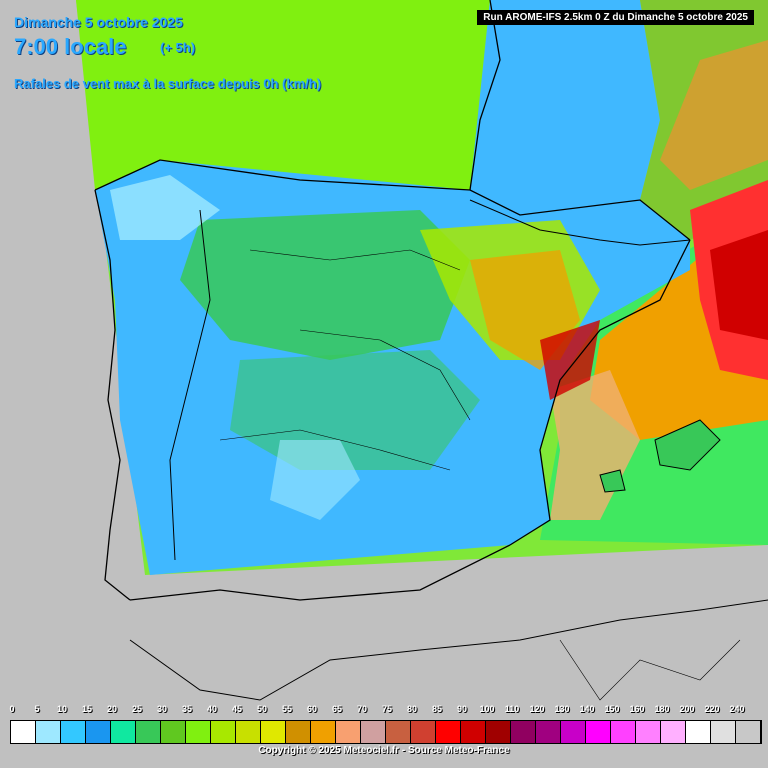 The width and height of the screenshot is (768, 768). Describe the element at coordinates (98, 22) in the screenshot. I see `forecast-date: Dimanche 5 octobre 2025` at that location.